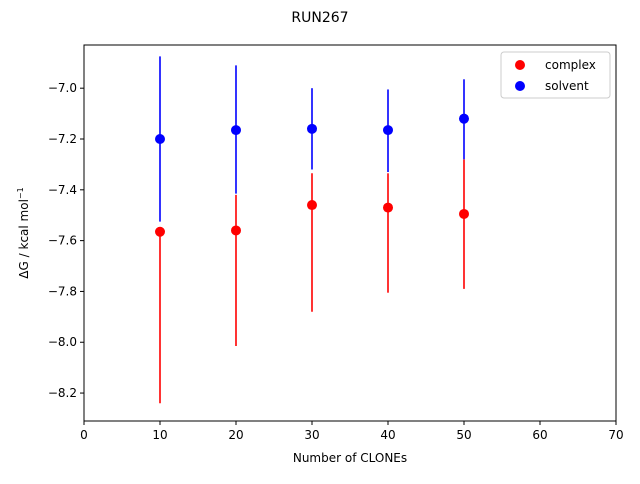 The image size is (640, 484). Describe the element at coordinates (62, 88) in the screenshot. I see `y-tick-label: −7.0` at that location.